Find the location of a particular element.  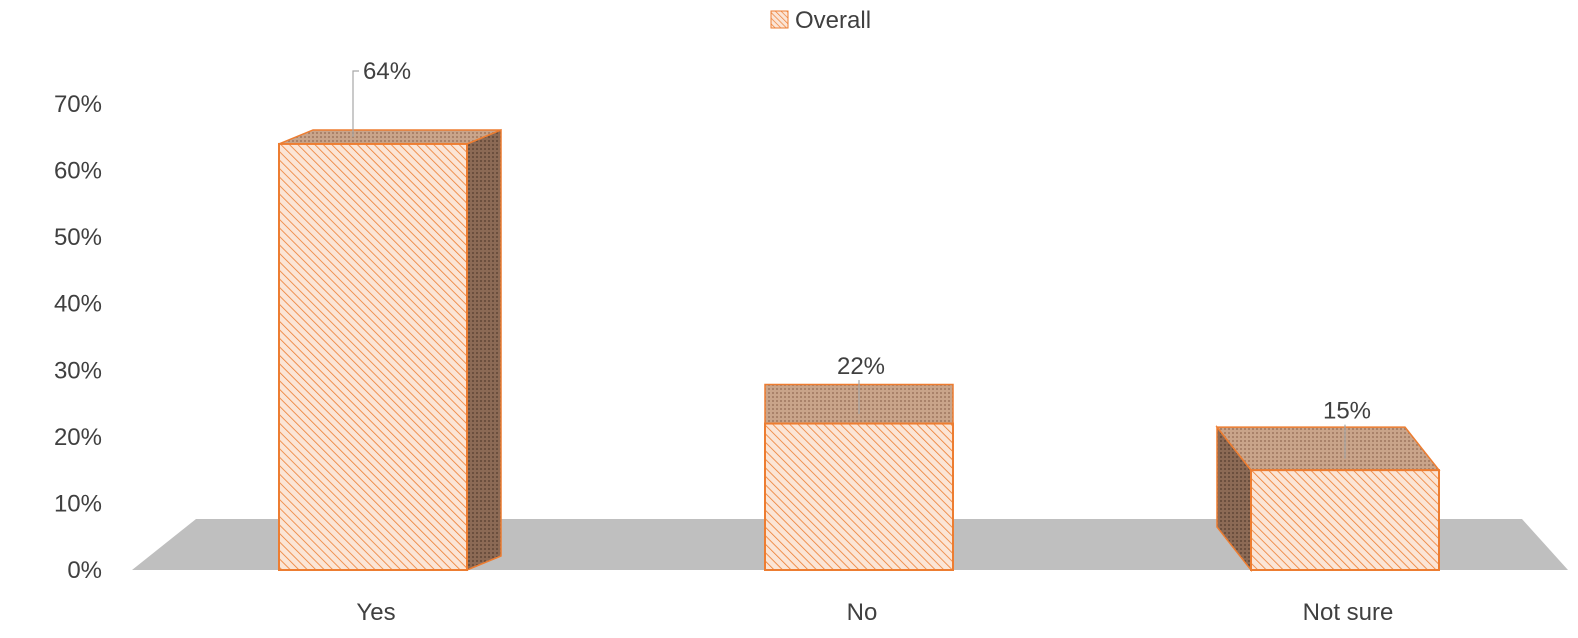

x-tick-label: No is located at coordinates (862, 612).